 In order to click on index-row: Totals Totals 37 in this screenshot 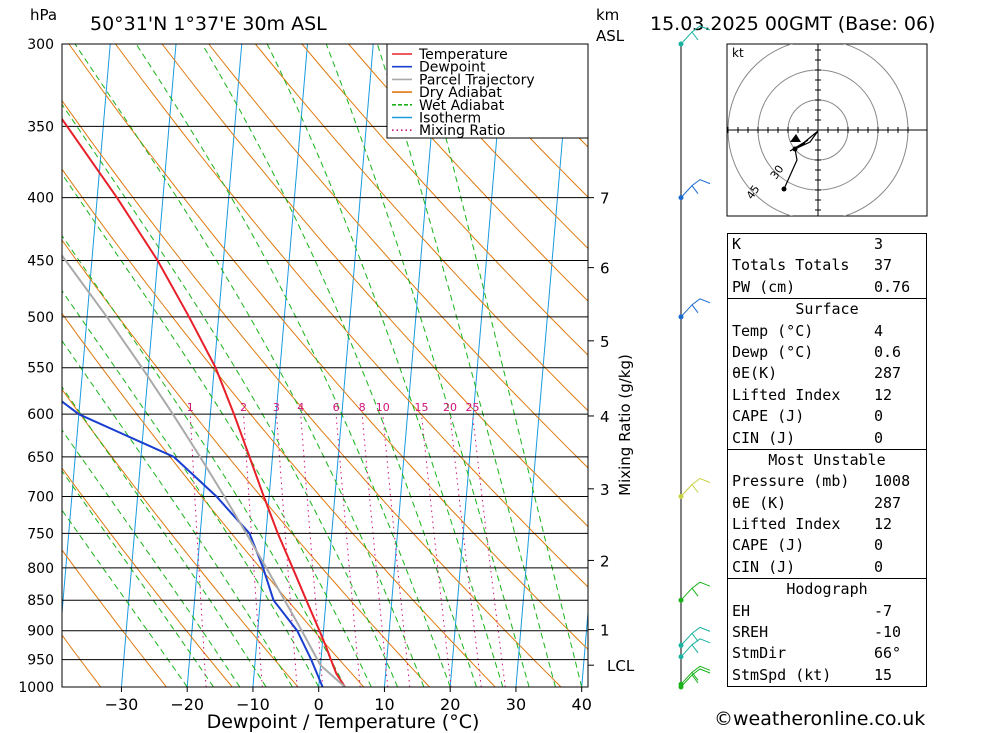, I will do `click(812, 265)`.